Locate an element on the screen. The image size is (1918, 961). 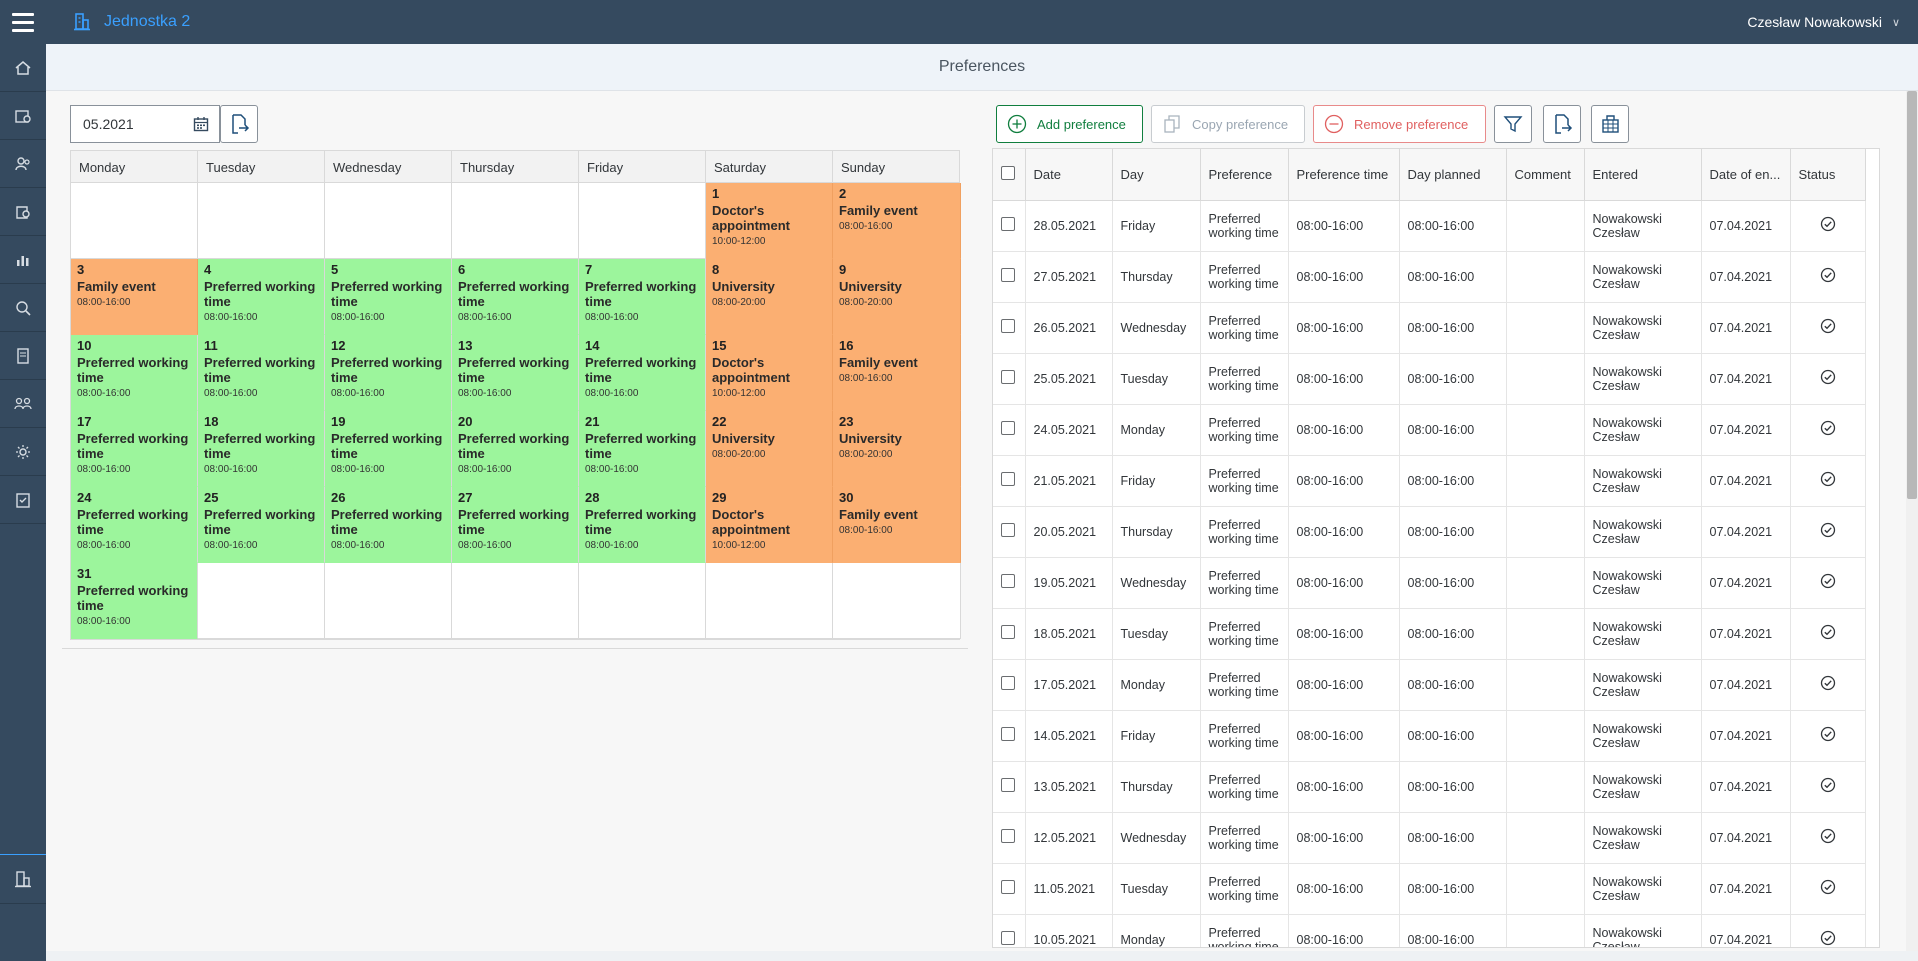
calendar-day-cell: 8 University 08:00-20:00 is located at coordinates (769, 297).